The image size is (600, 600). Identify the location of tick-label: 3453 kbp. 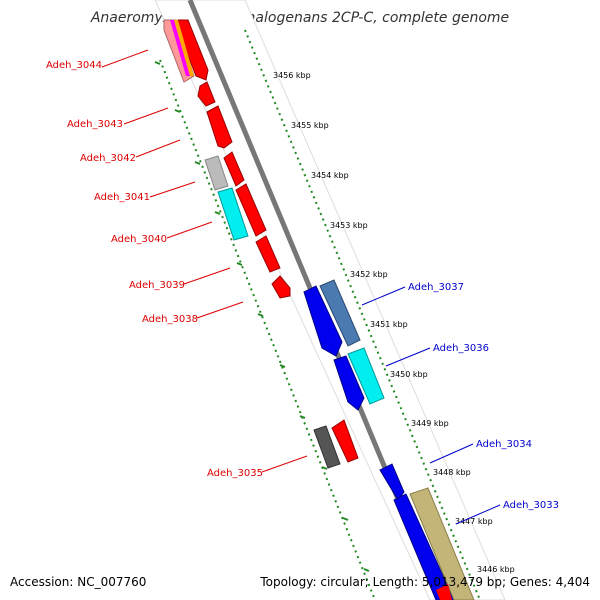
(349, 225).